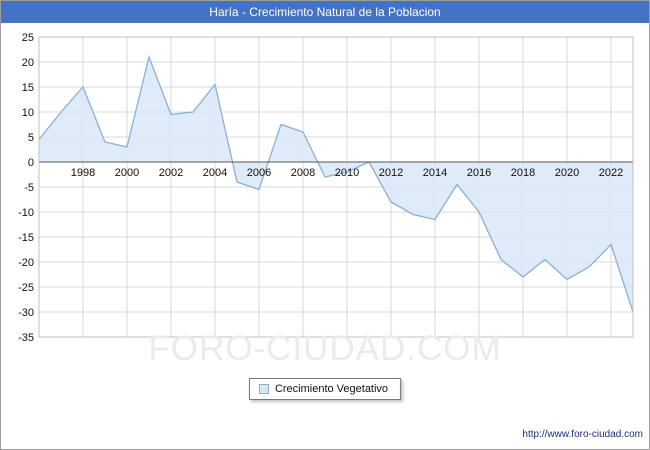 This screenshot has height=450, width=650. Describe the element at coordinates (26, 263) in the screenshot. I see `svg-text: -20` at that location.